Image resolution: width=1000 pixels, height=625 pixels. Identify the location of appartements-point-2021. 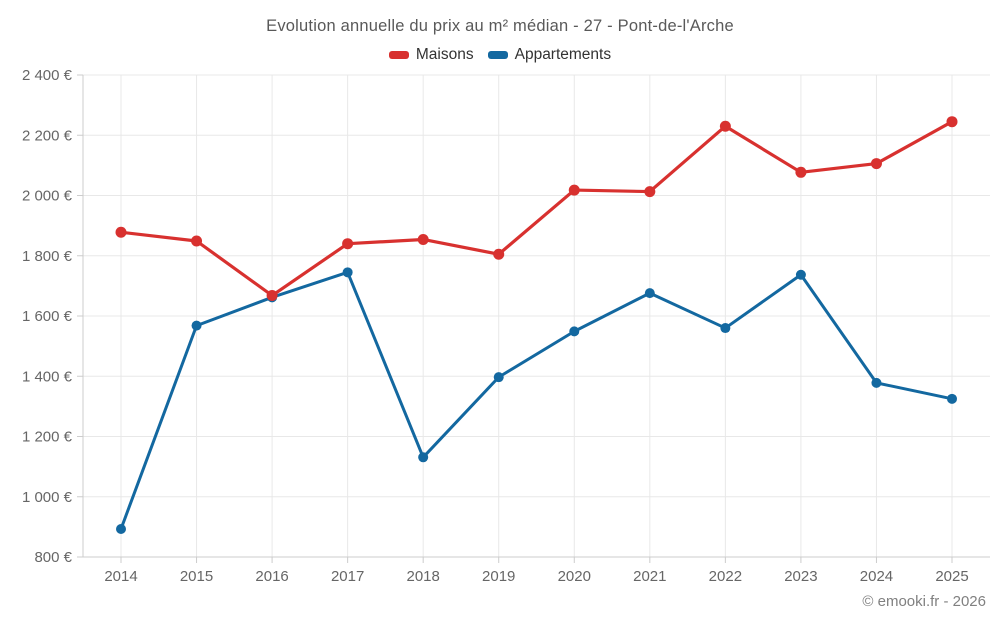
(649, 293).